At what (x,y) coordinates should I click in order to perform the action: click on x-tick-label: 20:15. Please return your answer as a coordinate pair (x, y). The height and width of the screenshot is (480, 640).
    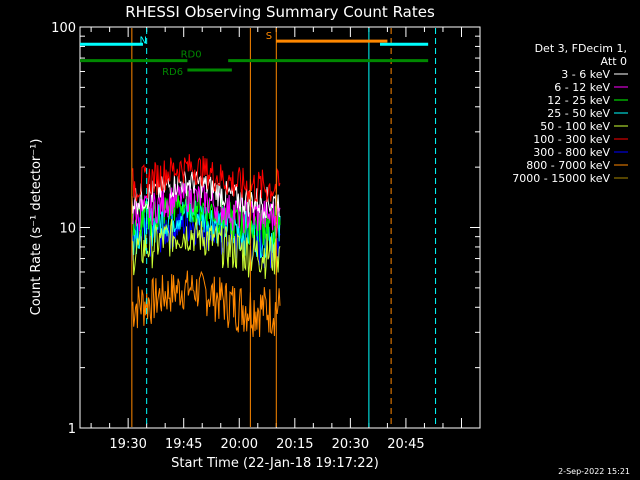
    Looking at the image, I should click on (294, 444).